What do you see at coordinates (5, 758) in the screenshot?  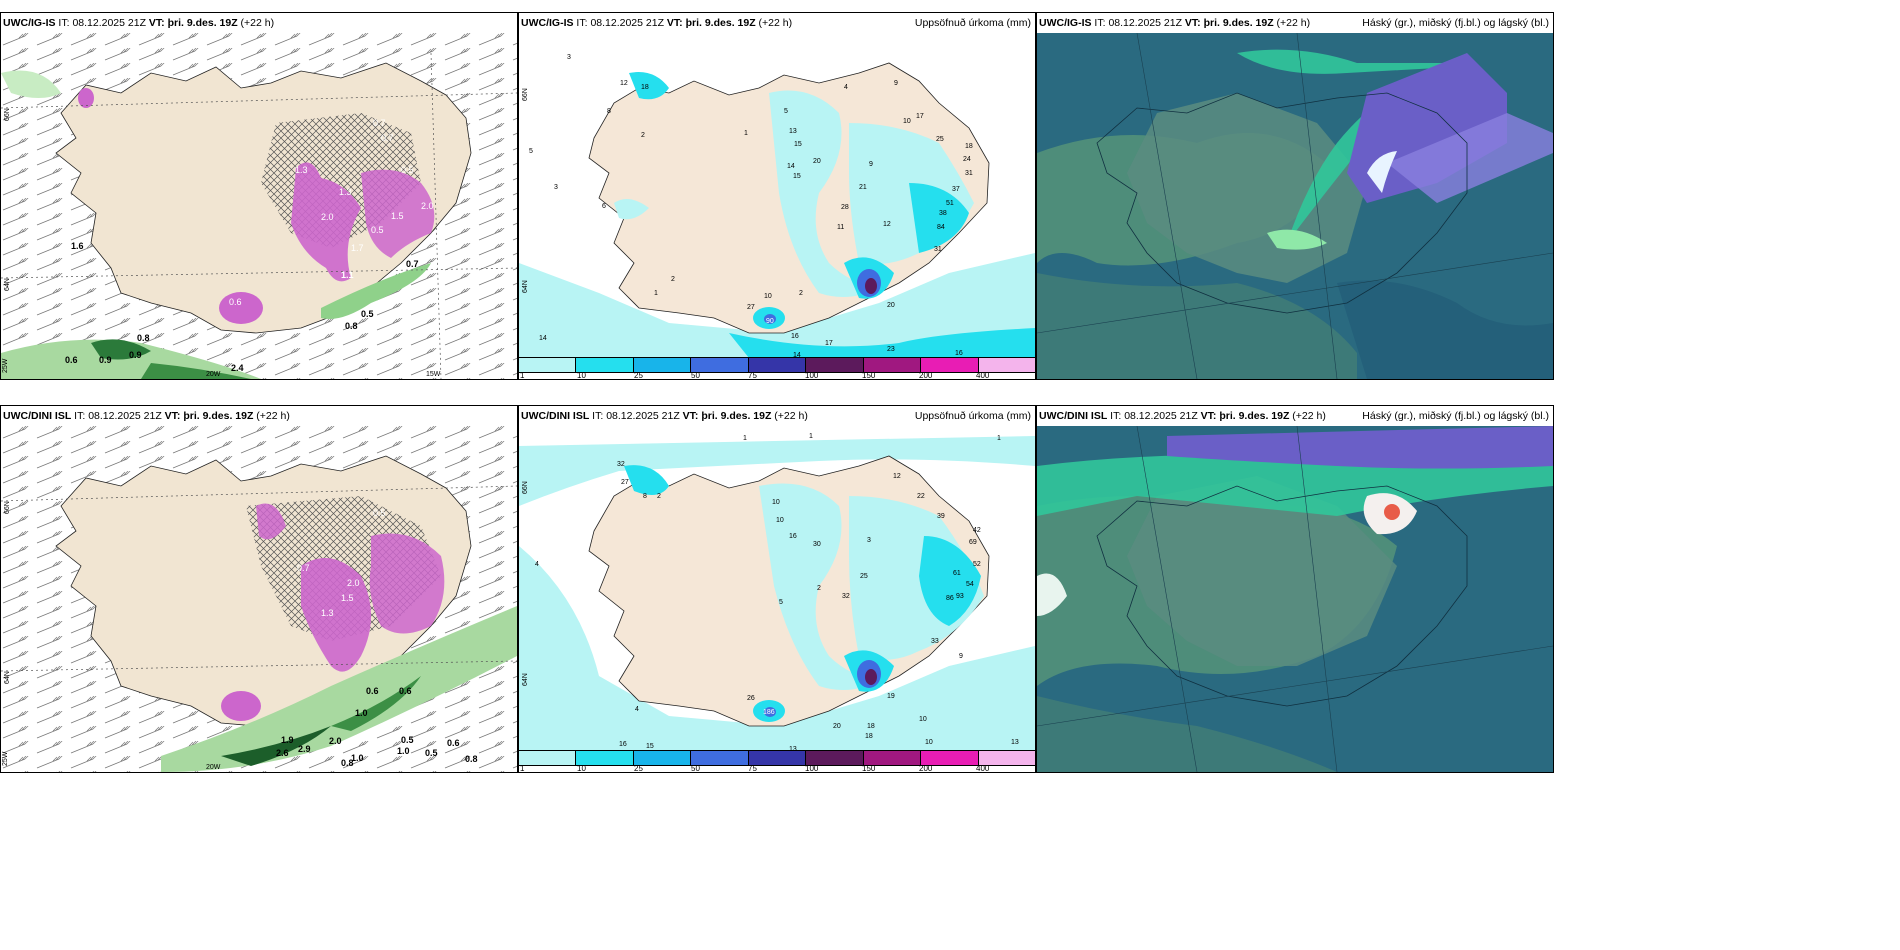 I see `lon-label: 25W` at bounding box center [5, 758].